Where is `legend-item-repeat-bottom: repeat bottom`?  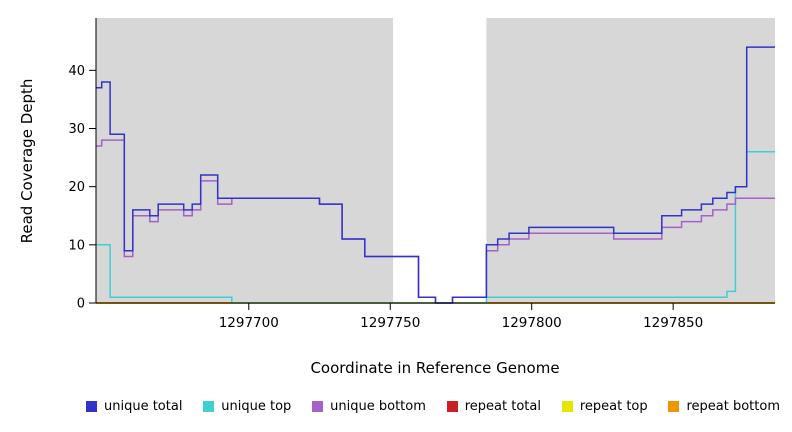
legend-item-repeat-bottom: repeat bottom is located at coordinates (724, 406).